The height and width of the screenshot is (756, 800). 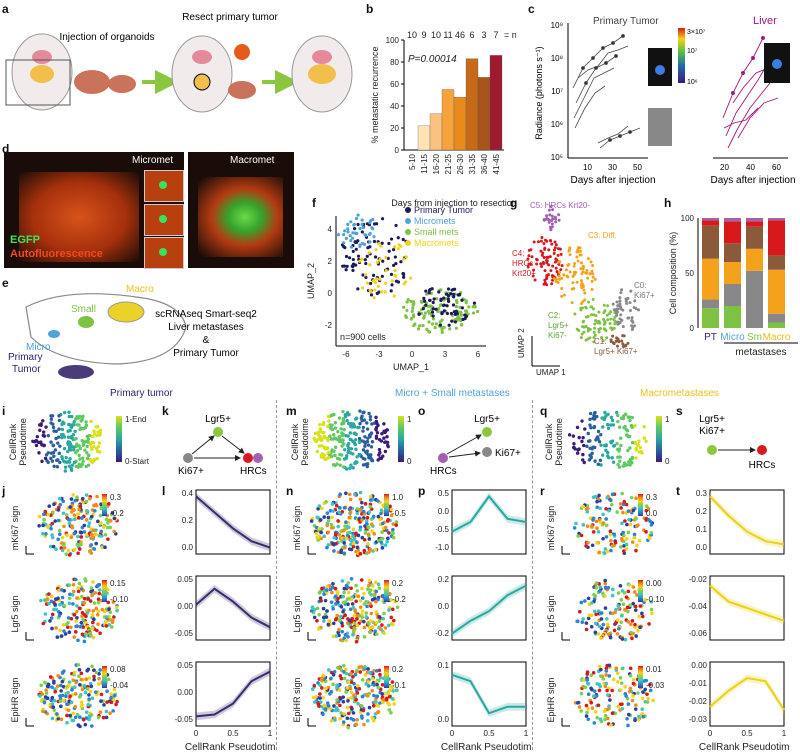 What do you see at coordinates (412, 35) in the screenshot?
I see `n-label: 10` at bounding box center [412, 35].